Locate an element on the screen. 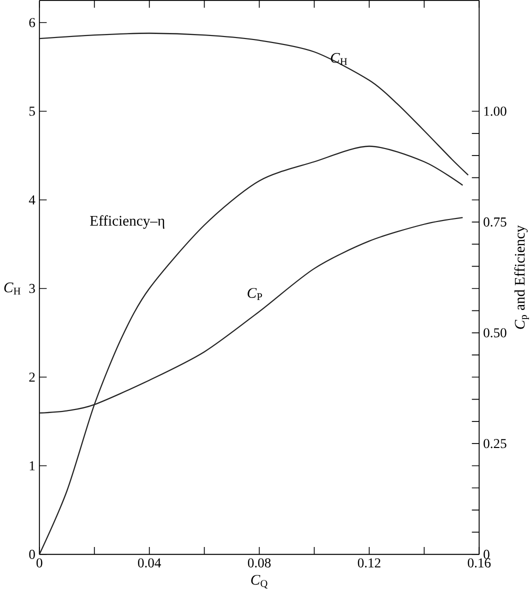 Image resolution: width=532 pixels, height=592 pixels. y2-tick-label: 0 is located at coordinates (486, 554).